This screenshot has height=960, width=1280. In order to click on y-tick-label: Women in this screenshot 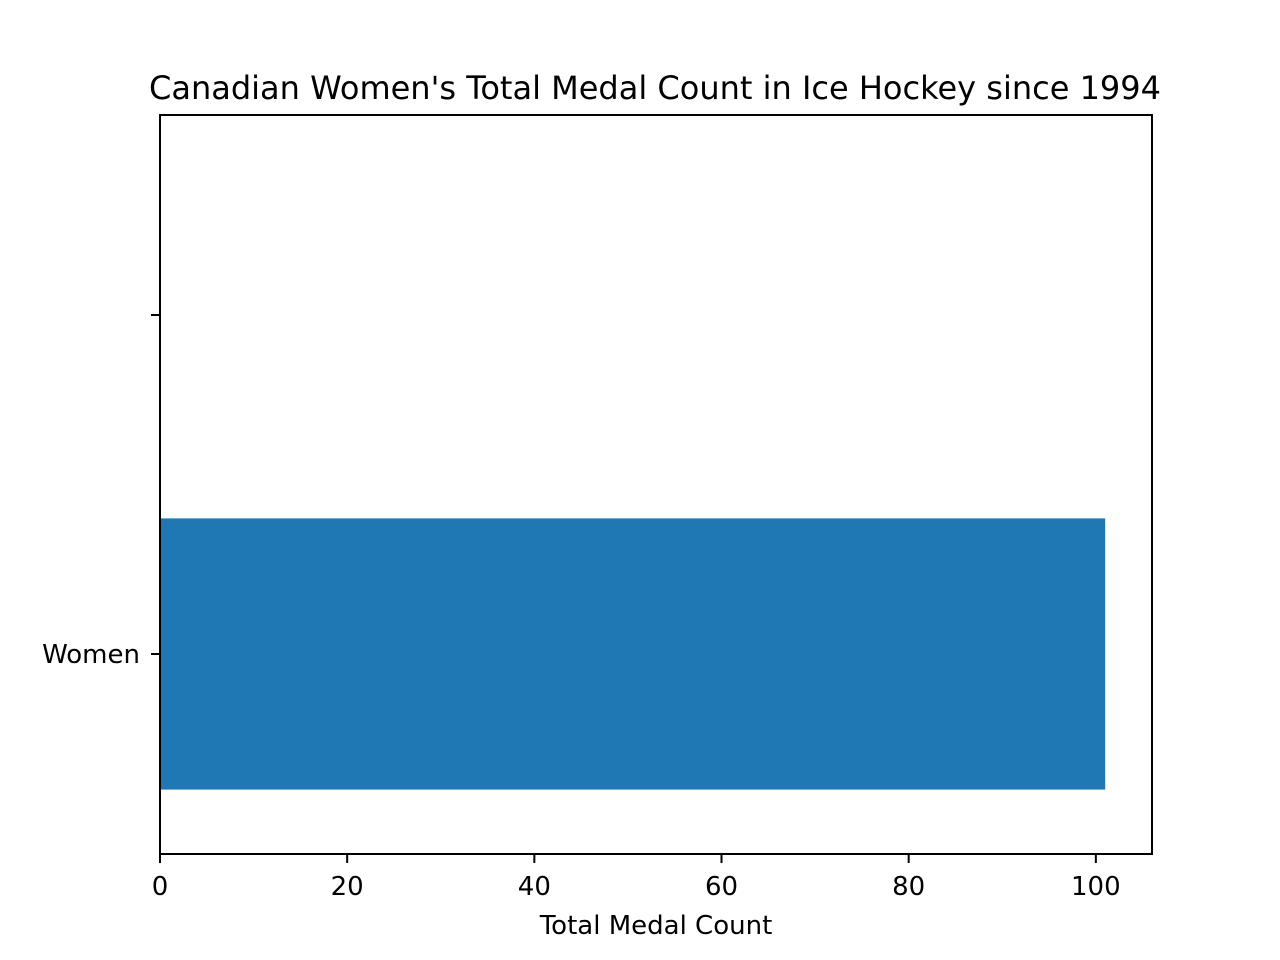, I will do `click(91, 655)`.